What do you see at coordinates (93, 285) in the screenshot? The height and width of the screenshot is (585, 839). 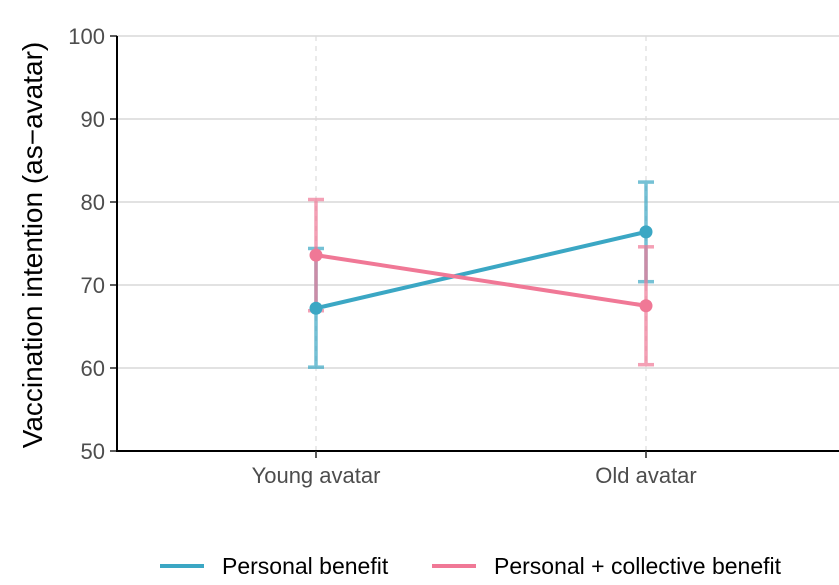 I see `y-tick-label-70: 70` at bounding box center [93, 285].